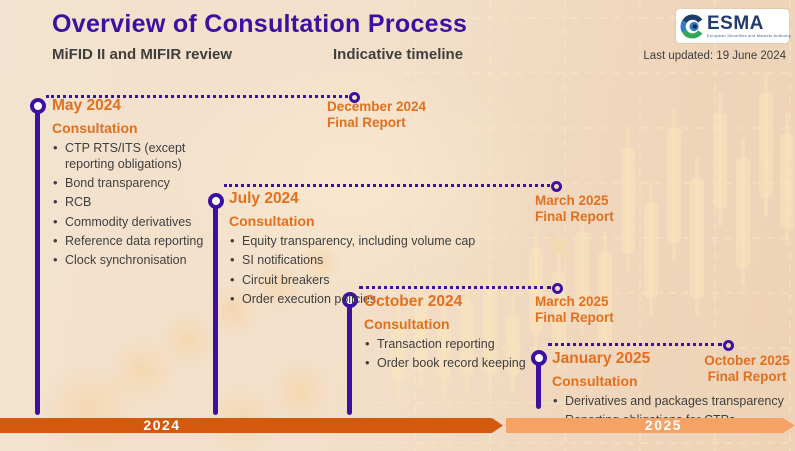  I want to click on milestone-december-2024: December 2024 Final Report, so click(376, 114).